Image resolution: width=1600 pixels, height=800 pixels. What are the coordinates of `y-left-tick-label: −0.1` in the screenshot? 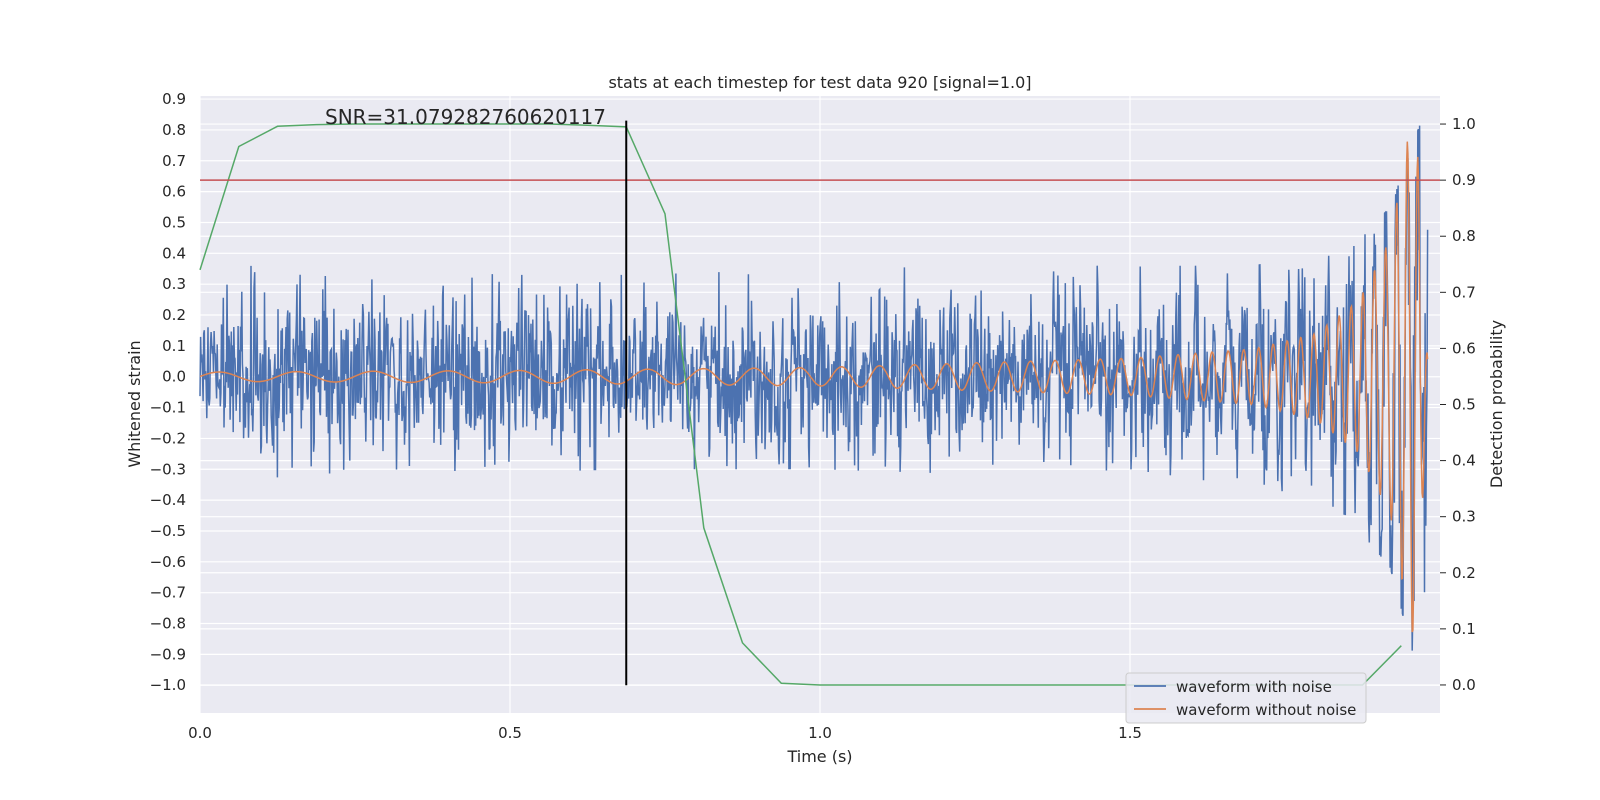 It's located at (168, 408).